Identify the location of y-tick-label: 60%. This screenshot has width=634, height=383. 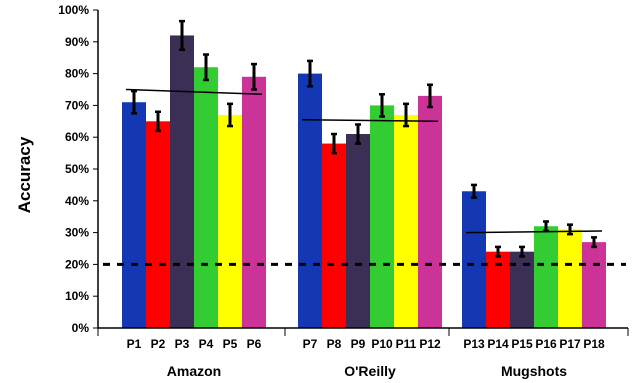
(77, 137).